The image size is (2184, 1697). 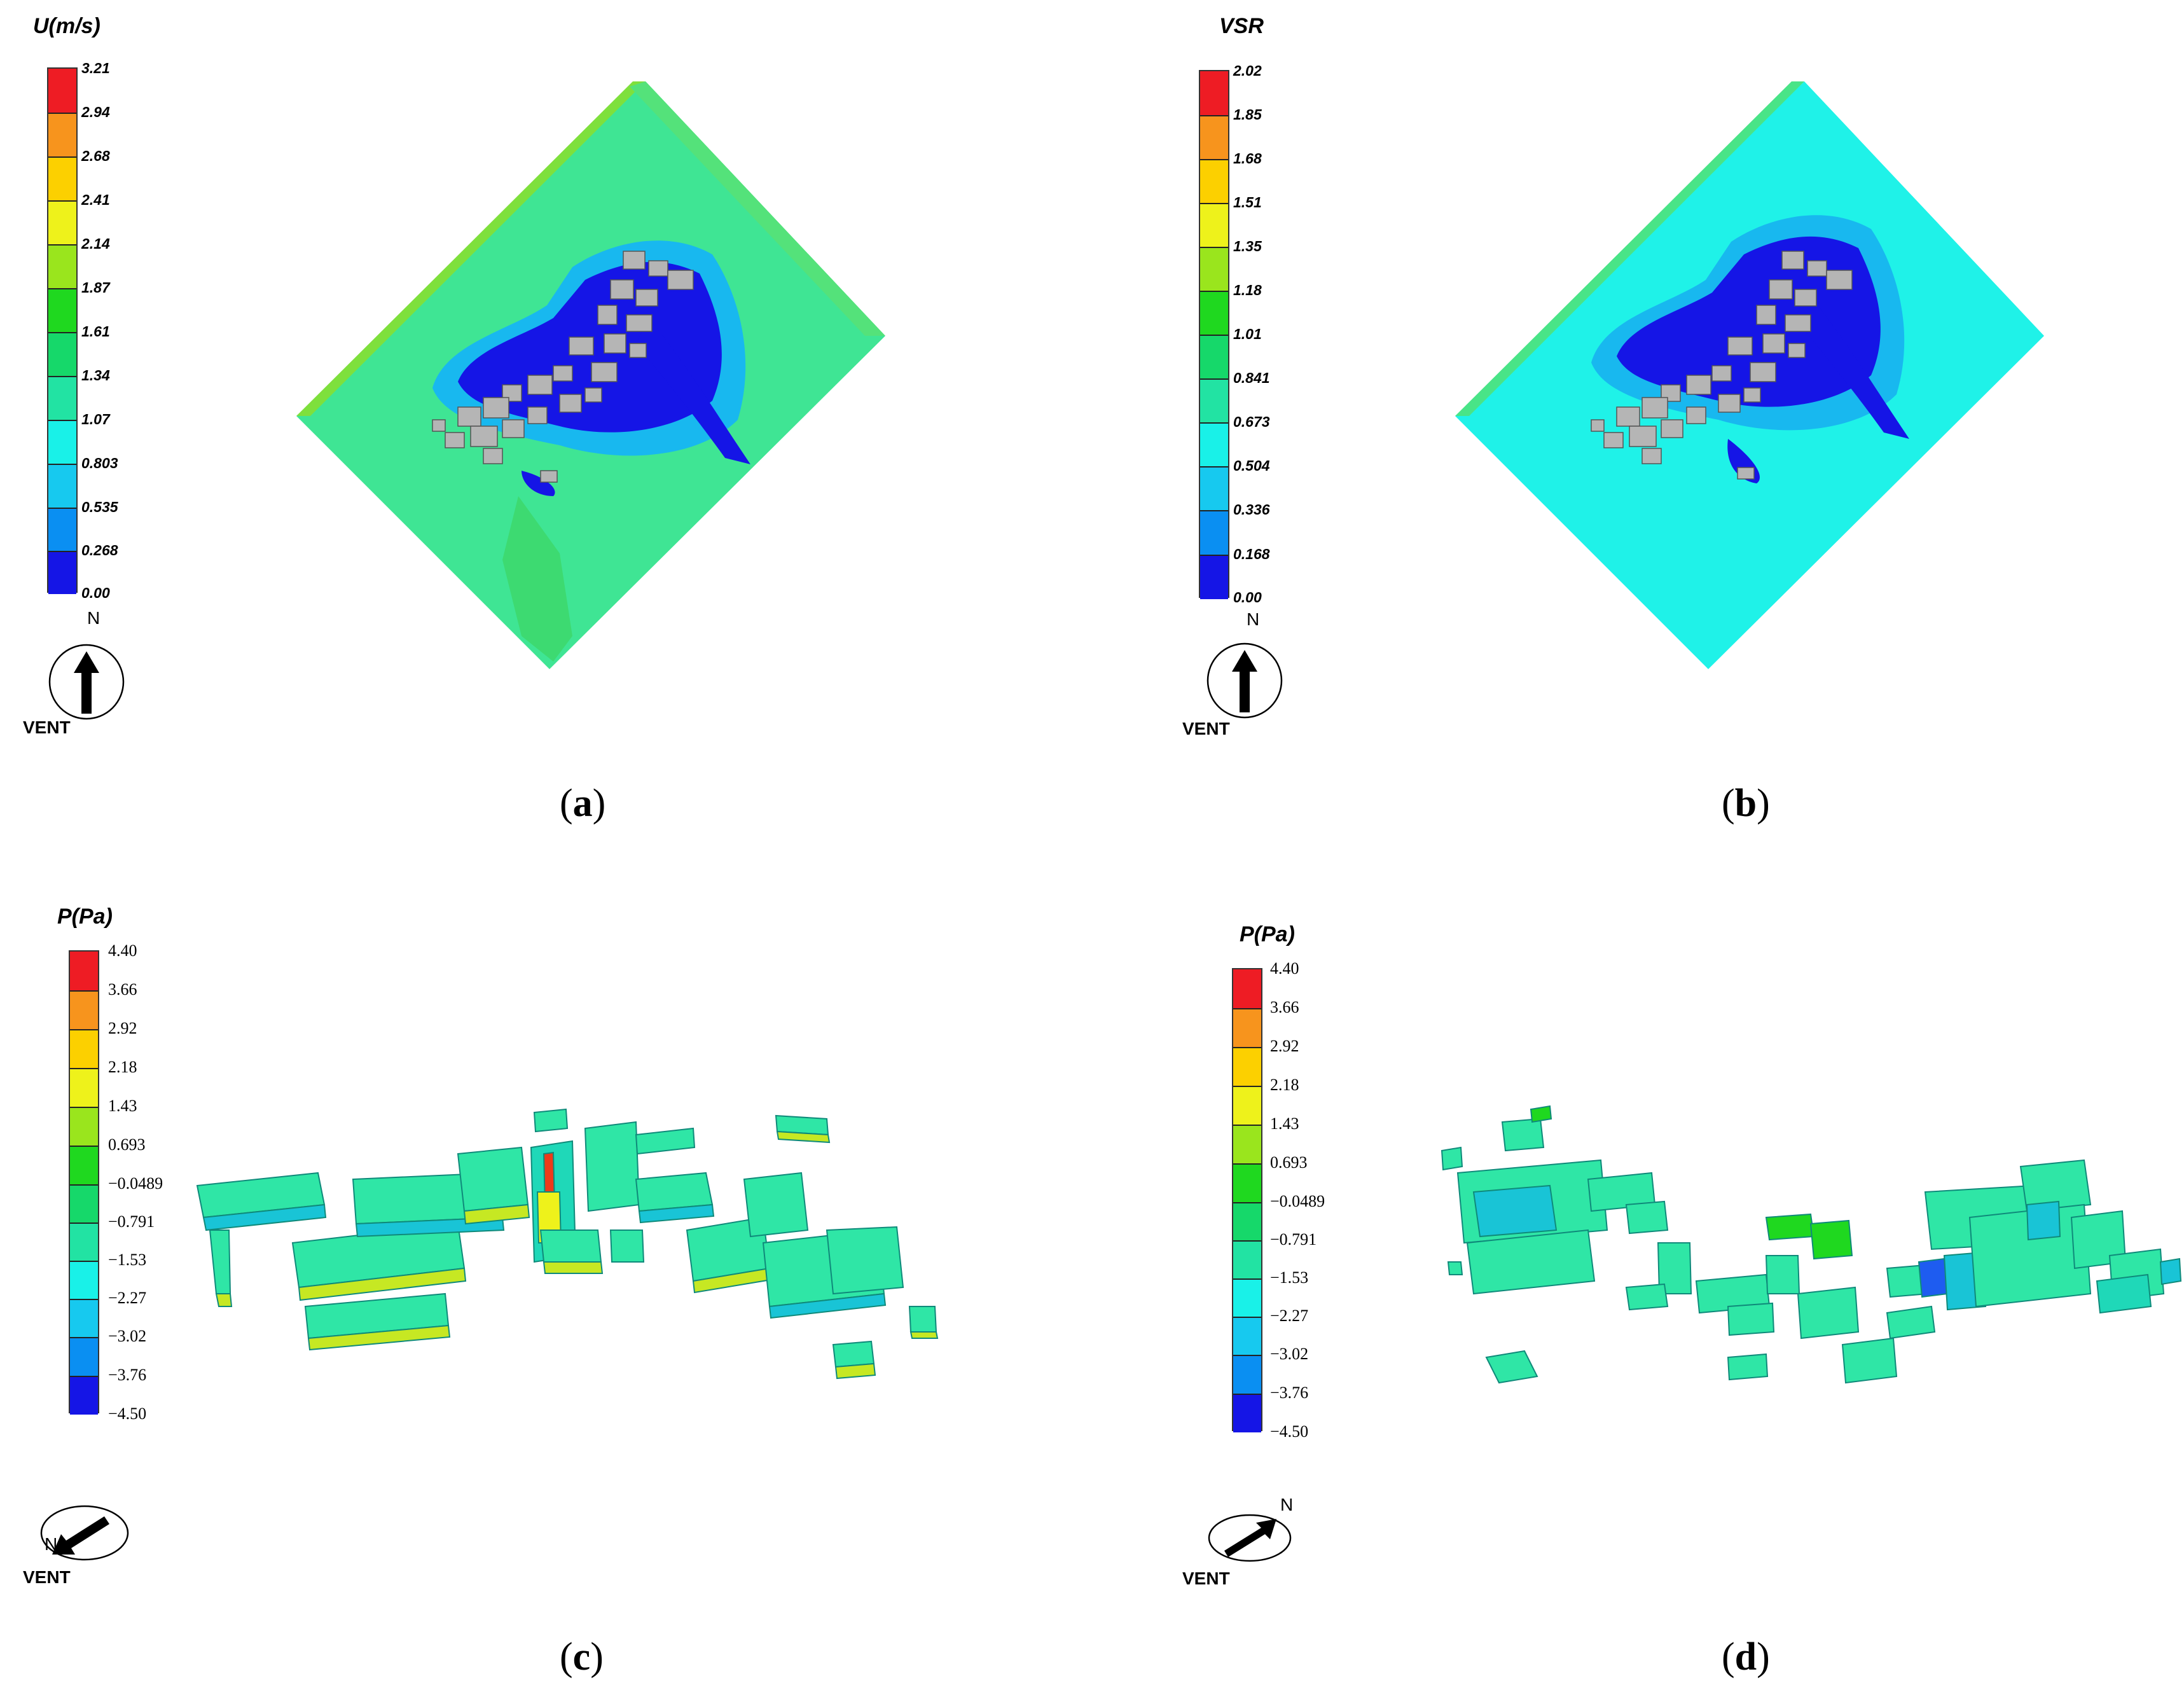 I want to click on colorbar-tick: 1.35, so click(x=1247, y=246).